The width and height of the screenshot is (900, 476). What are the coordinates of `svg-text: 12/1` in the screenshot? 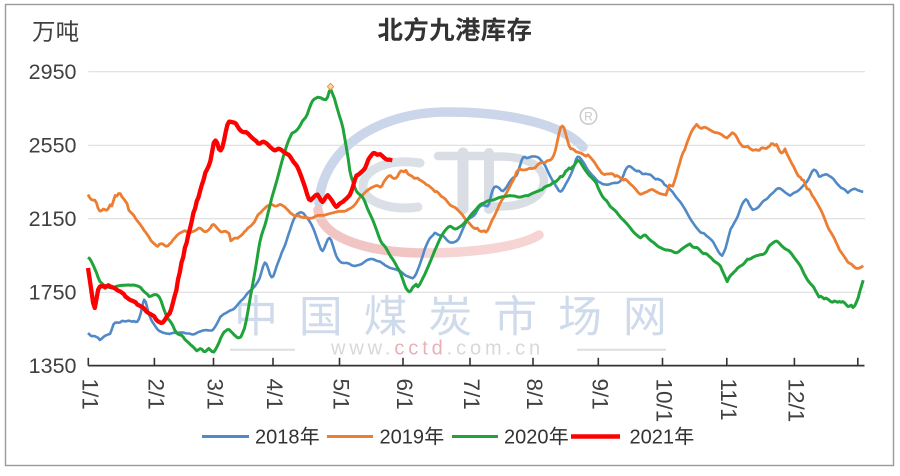 It's located at (795, 401).